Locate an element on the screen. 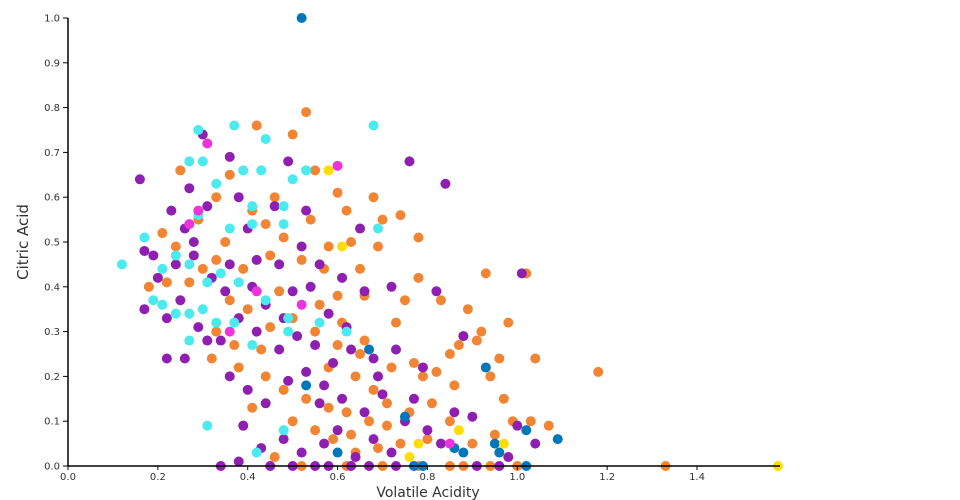  y-tick-label: 0.9 is located at coordinates (52, 63).